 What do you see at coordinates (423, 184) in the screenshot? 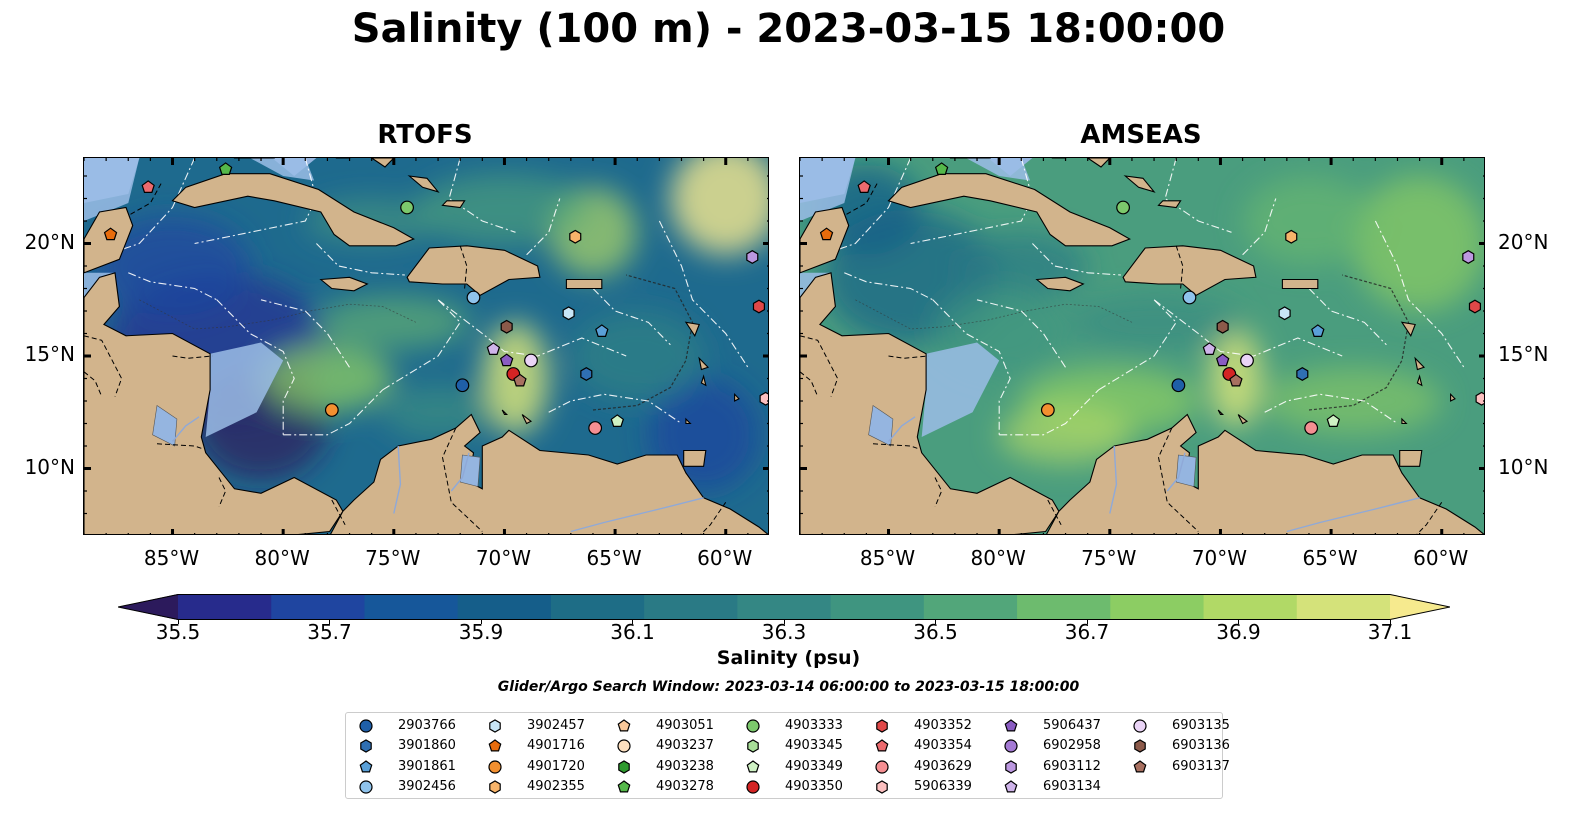
I see `land-bahamas3` at bounding box center [423, 184].